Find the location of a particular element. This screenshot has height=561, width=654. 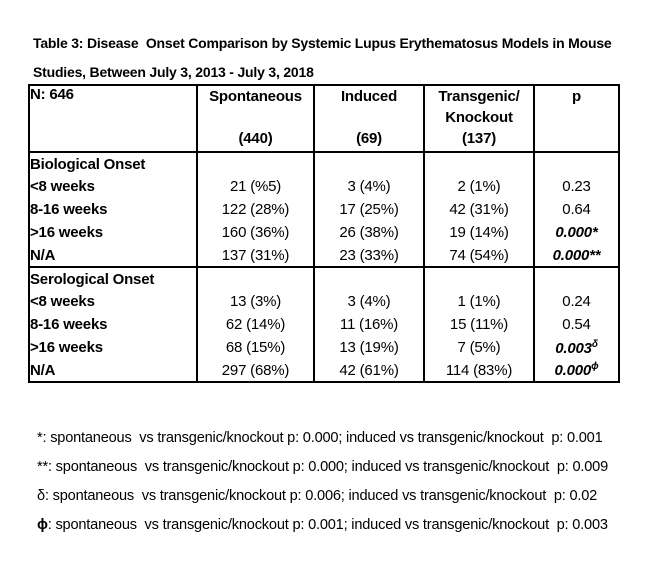

footnote-symbol: ϕ is located at coordinates (42, 525).